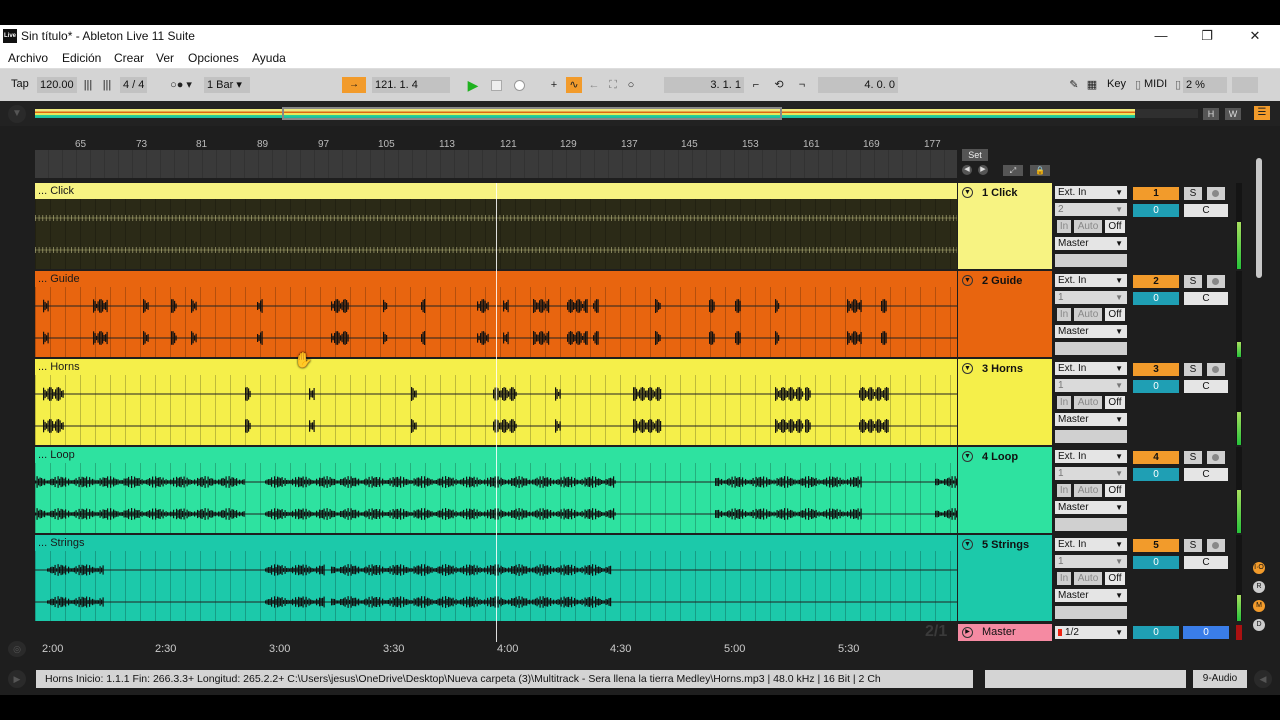 This screenshot has width=1280, height=720. I want to click on tap-tempo-button: Tap, so click(20, 84).